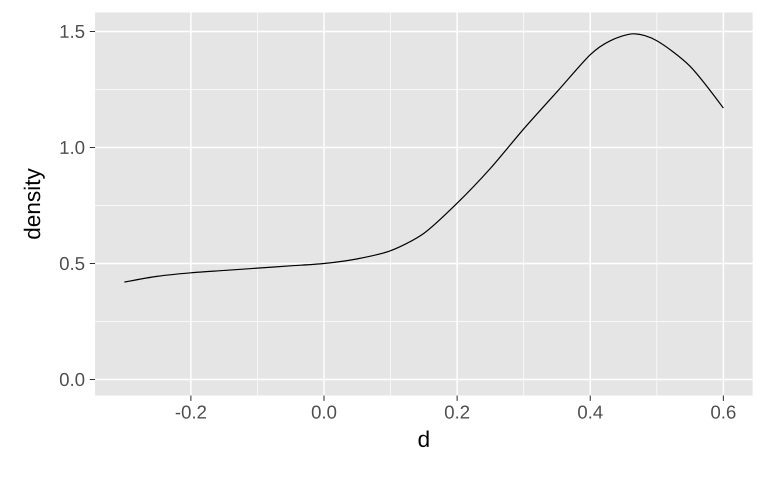 This screenshot has height=480, width=768. What do you see at coordinates (34, 203) in the screenshot?
I see `y-axis-title: density` at bounding box center [34, 203].